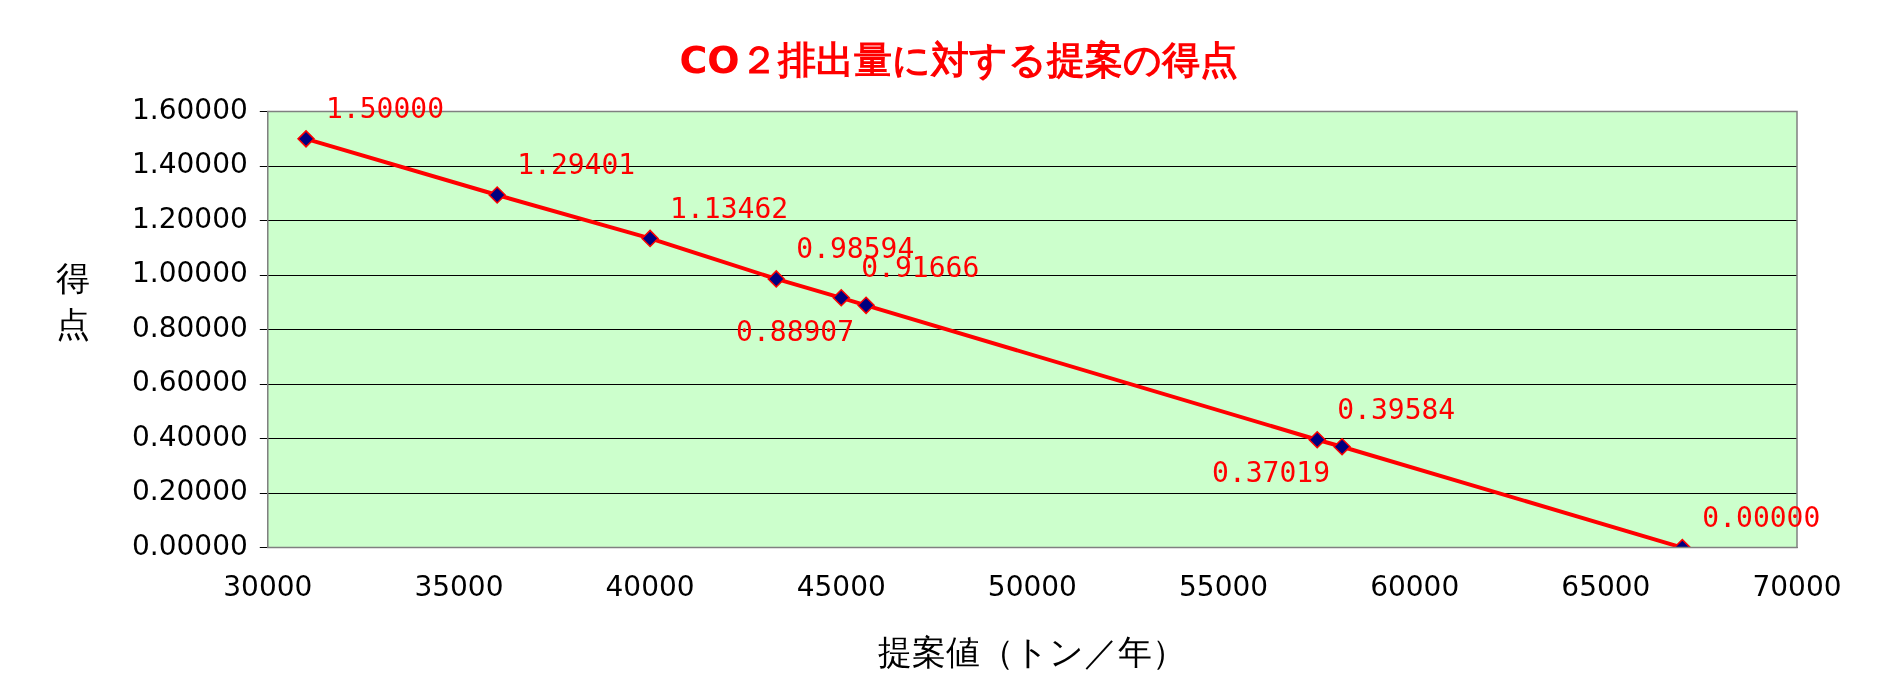 The width and height of the screenshot is (1877, 690). I want to click on chart-title: CO２排出量に対する提案の得点, so click(958, 59).